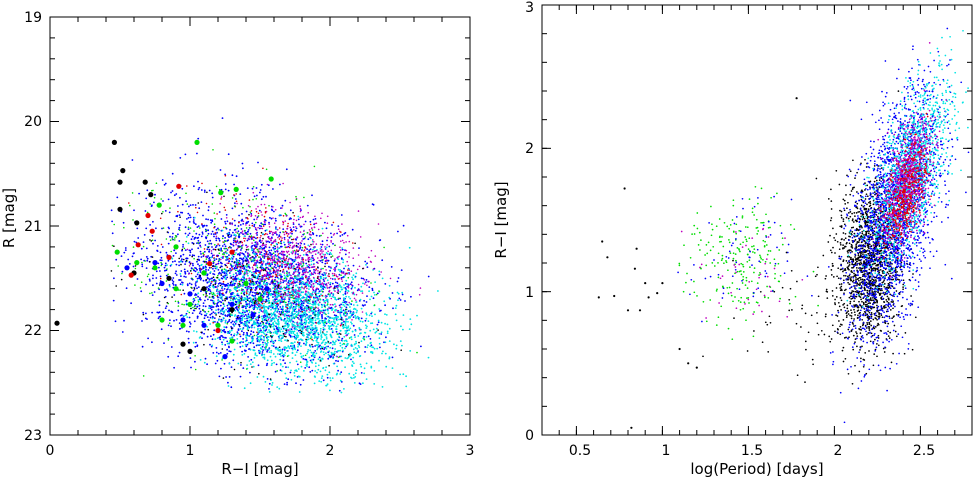 This screenshot has width=975, height=481. I want to click on pc-xtick-1.5: 1.5, so click(752, 451).